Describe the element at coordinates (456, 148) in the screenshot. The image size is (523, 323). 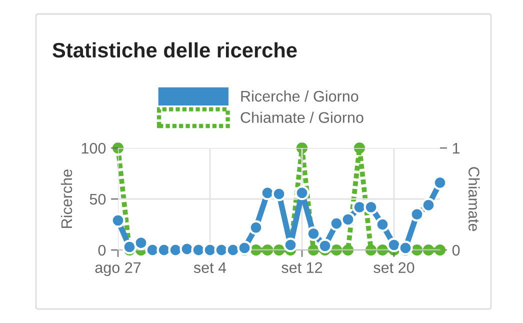
I see `y2-tick-label: 1` at that location.